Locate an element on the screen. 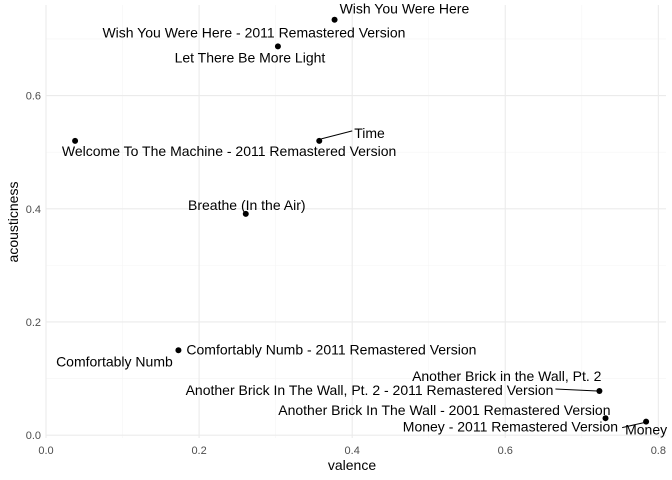 Image resolution: width=672 pixels, height=480 pixels. x-tick-label: 0.0 is located at coordinates (45, 451).